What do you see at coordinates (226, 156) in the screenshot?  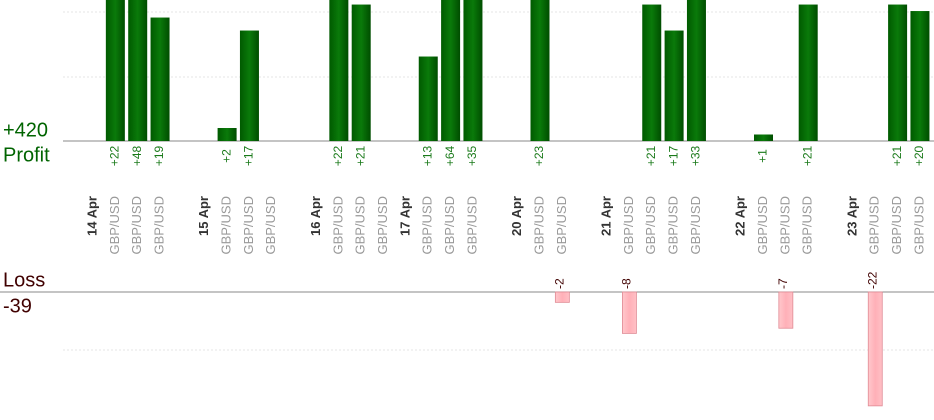 I see `profit-value-label: +2` at bounding box center [226, 156].